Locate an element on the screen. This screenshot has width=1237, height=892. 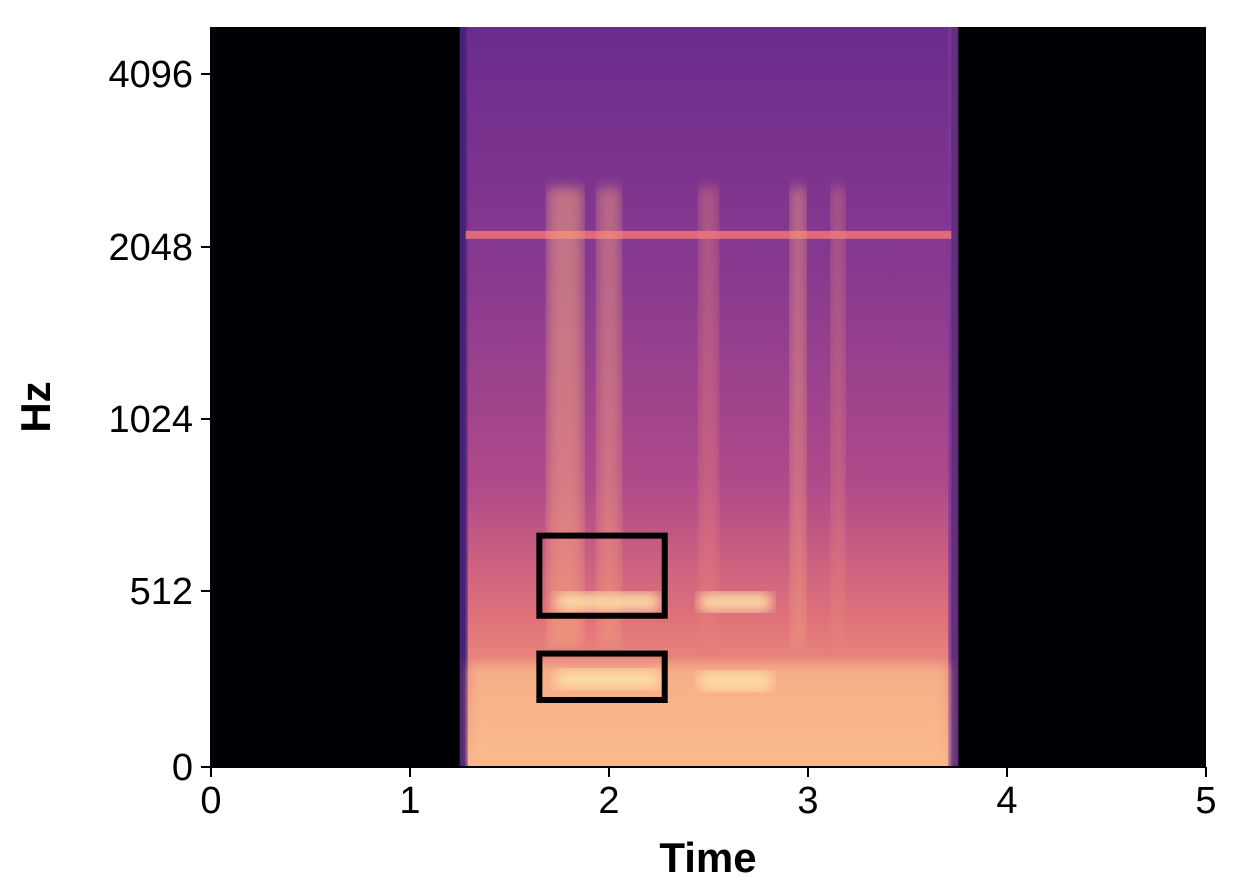
y-axis-label: Hz is located at coordinates (35, 406).